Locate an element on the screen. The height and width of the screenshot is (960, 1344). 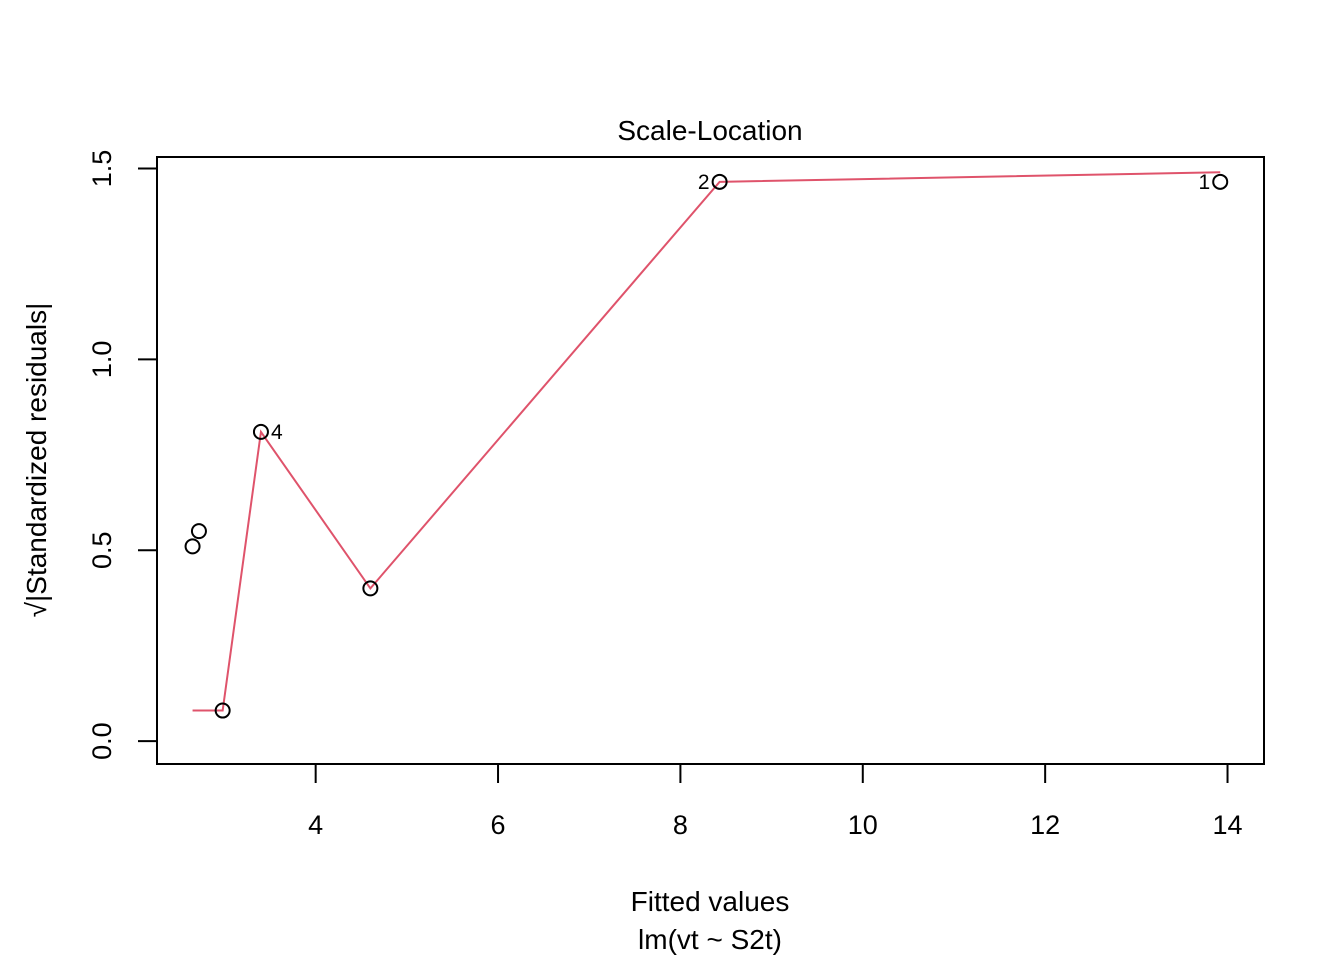
x-tick-label: 4 is located at coordinates (315, 825).